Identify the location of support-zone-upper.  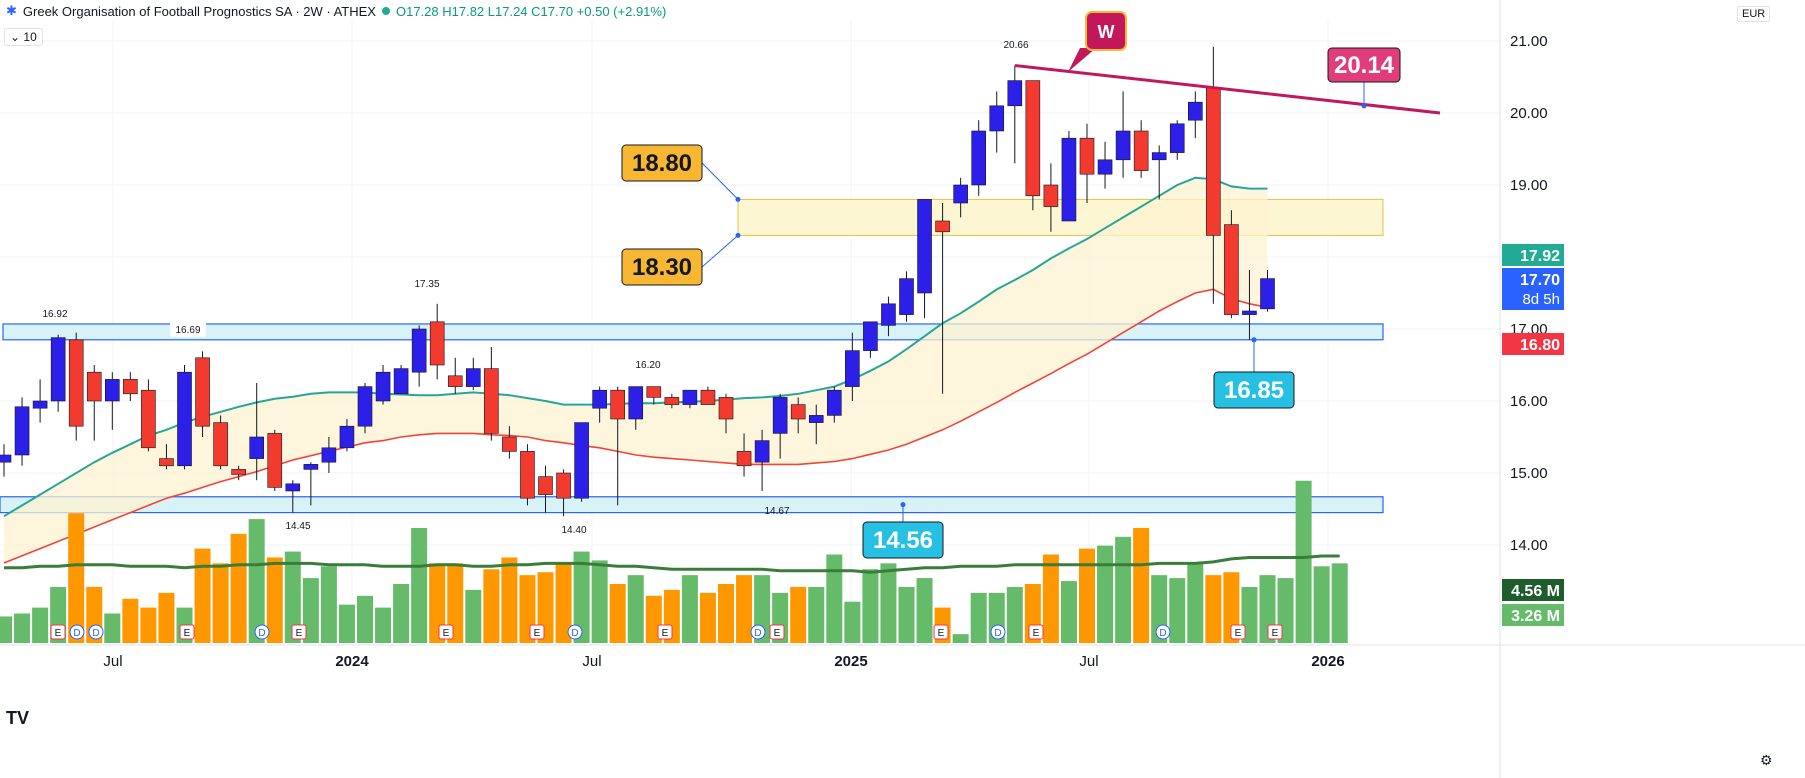
(693, 332).